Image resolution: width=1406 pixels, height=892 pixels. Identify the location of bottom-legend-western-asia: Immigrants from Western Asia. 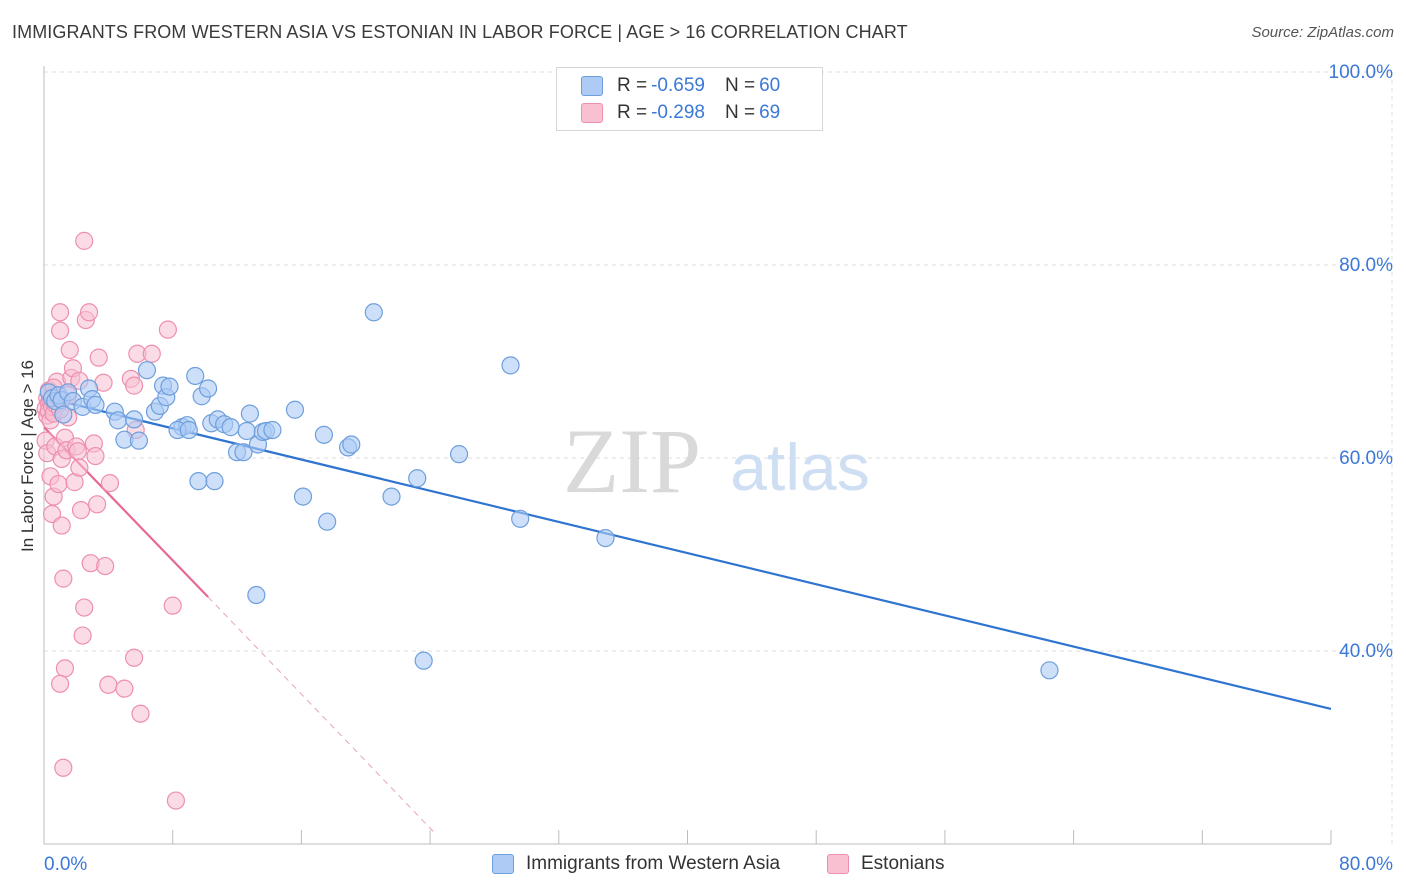
(636, 864).